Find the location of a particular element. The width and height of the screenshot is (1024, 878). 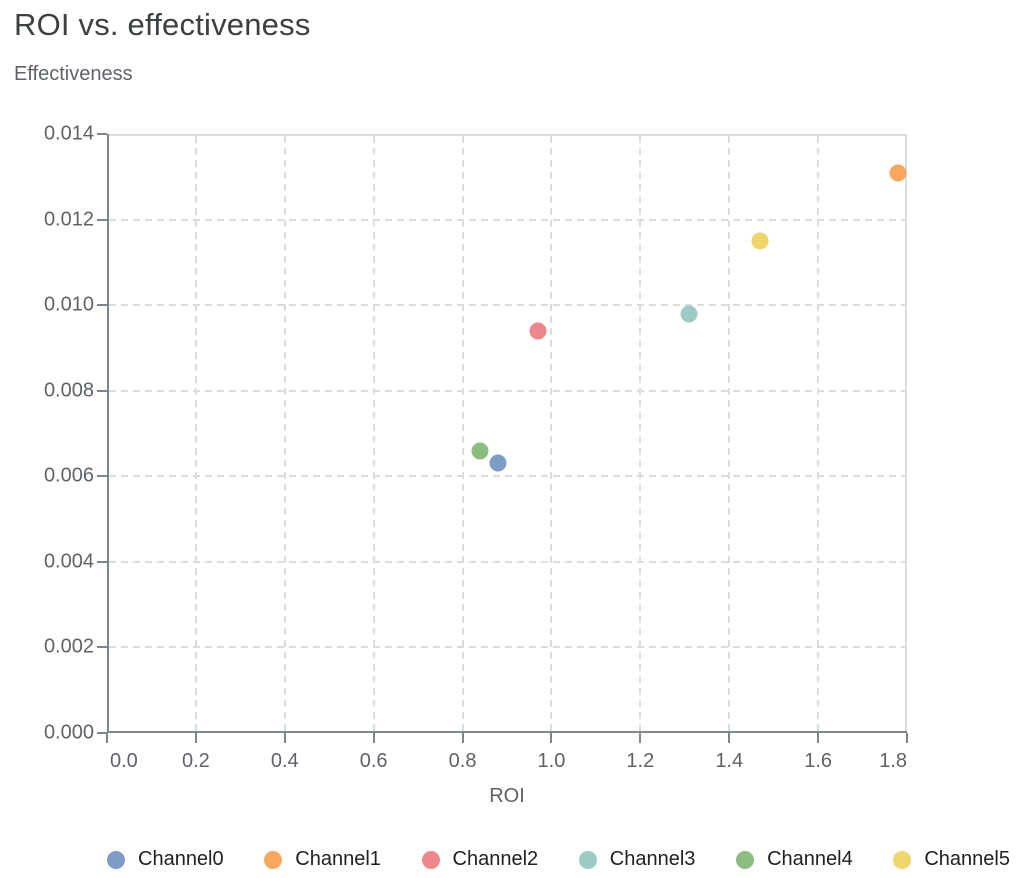

plot-border-right is located at coordinates (906, 433).